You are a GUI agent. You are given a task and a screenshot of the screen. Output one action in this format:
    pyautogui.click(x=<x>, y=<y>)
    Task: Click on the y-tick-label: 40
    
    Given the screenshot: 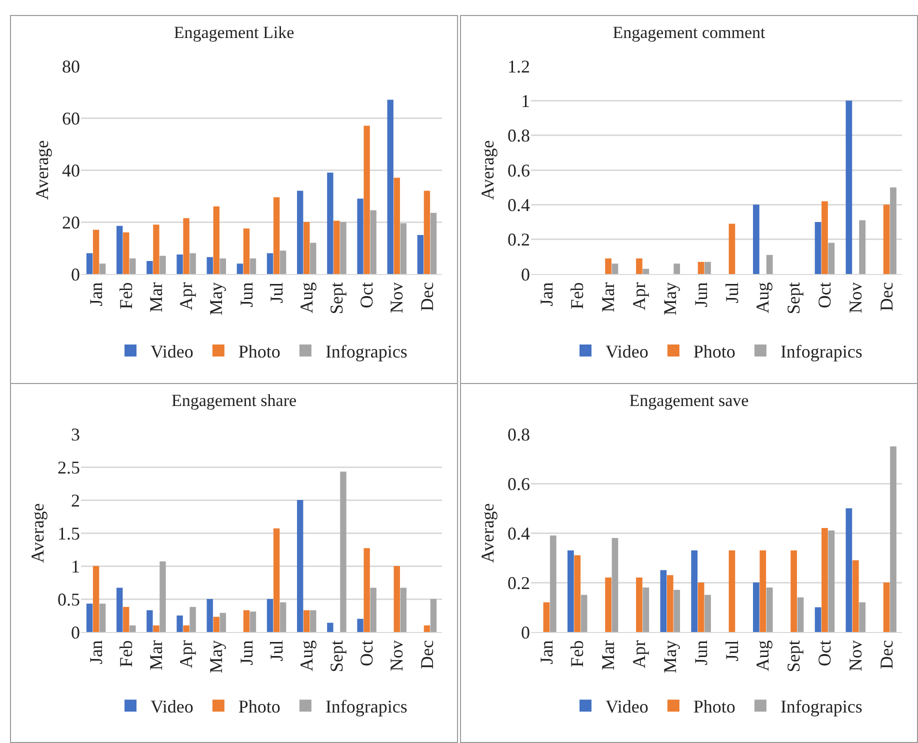 What is the action you would take?
    pyautogui.click(x=71, y=170)
    